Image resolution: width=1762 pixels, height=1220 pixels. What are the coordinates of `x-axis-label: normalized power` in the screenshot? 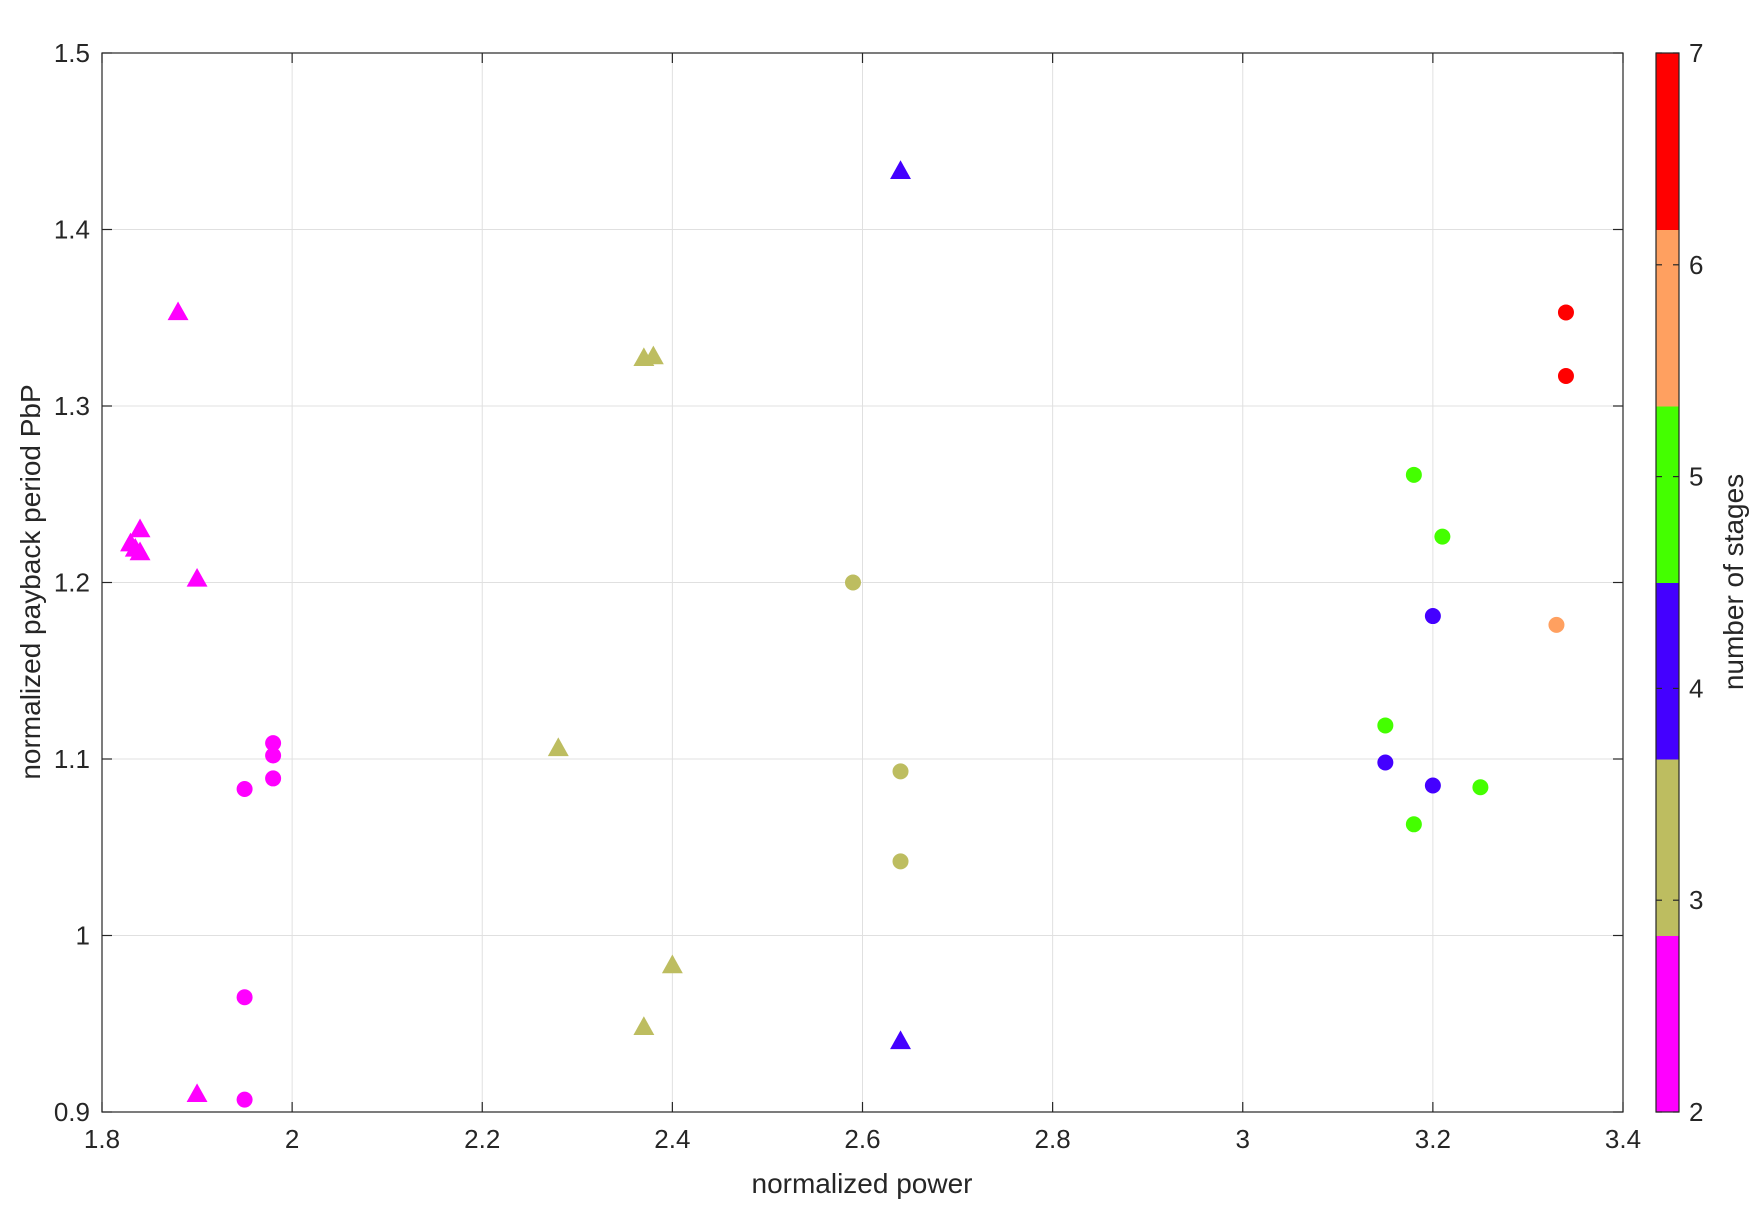 It's located at (862, 1183).